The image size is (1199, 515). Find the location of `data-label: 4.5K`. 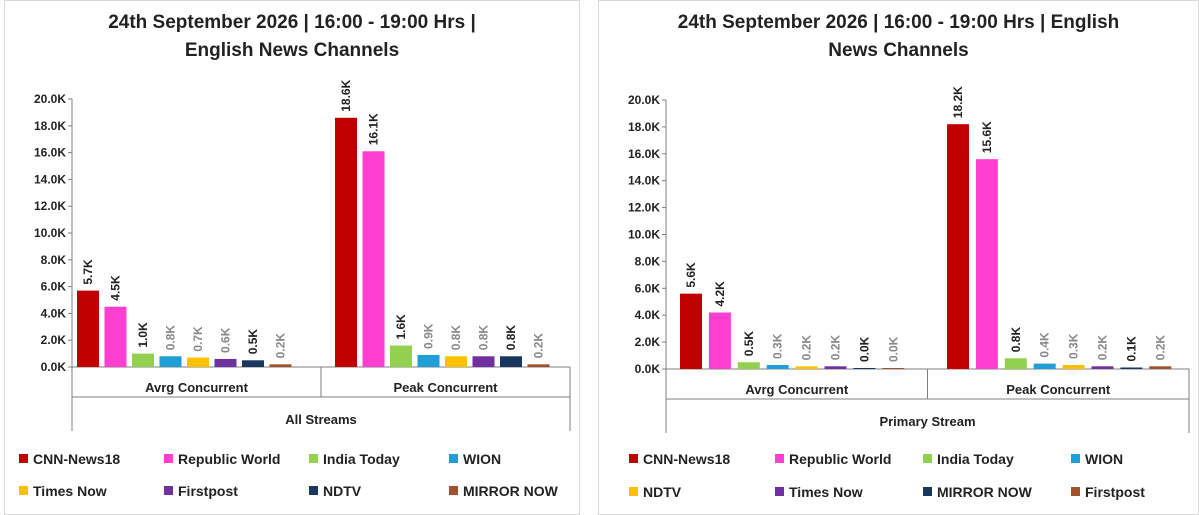

data-label: 4.5K is located at coordinates (116, 288).